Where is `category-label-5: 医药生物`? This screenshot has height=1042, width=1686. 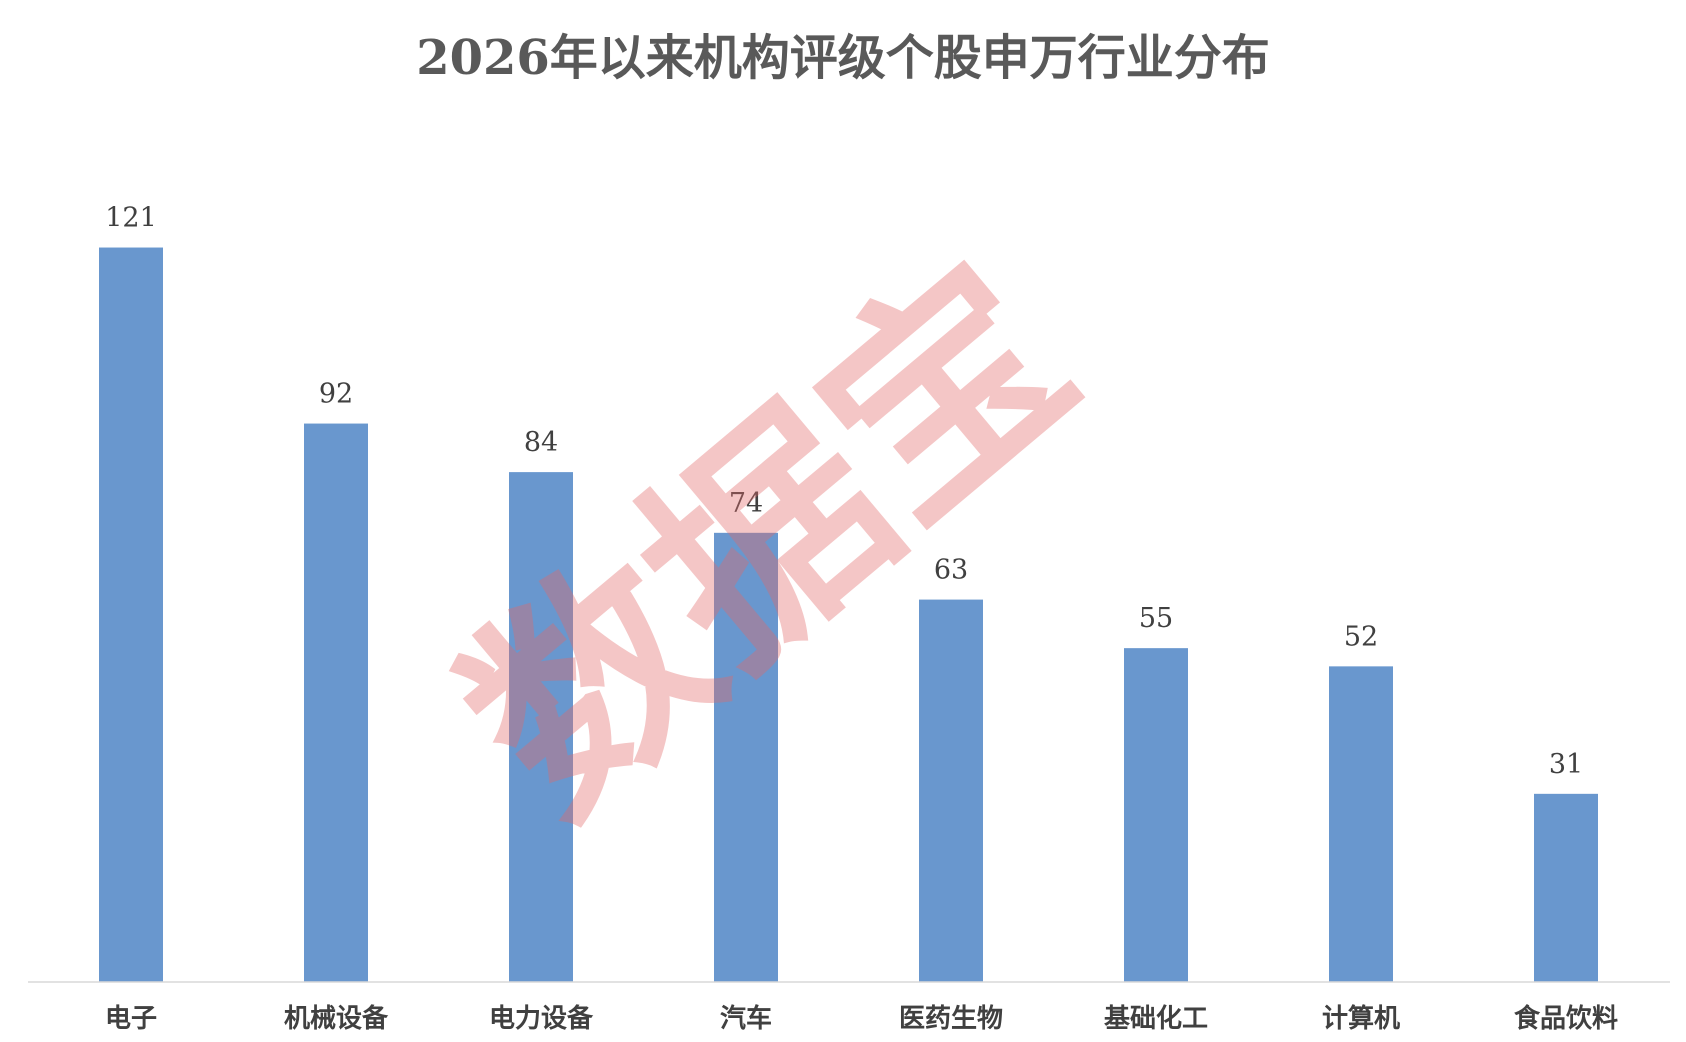 category-label-5: 医药生物 is located at coordinates (951, 1019).